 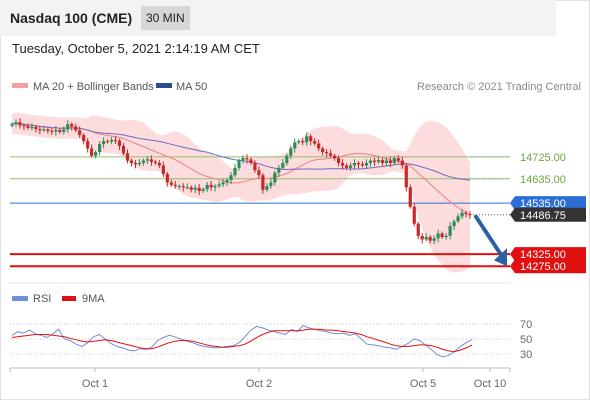 What do you see at coordinates (42, 299) in the screenshot?
I see `rsi-legend-label: RSI` at bounding box center [42, 299].